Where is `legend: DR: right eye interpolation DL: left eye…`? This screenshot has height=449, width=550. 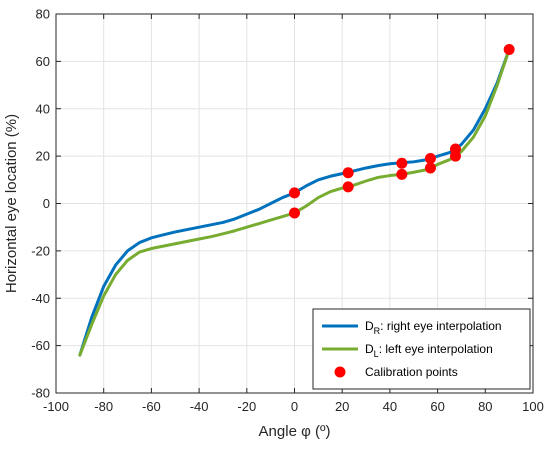 legend: DR: right eye interpolation DL: left eye… is located at coordinates (421, 349).